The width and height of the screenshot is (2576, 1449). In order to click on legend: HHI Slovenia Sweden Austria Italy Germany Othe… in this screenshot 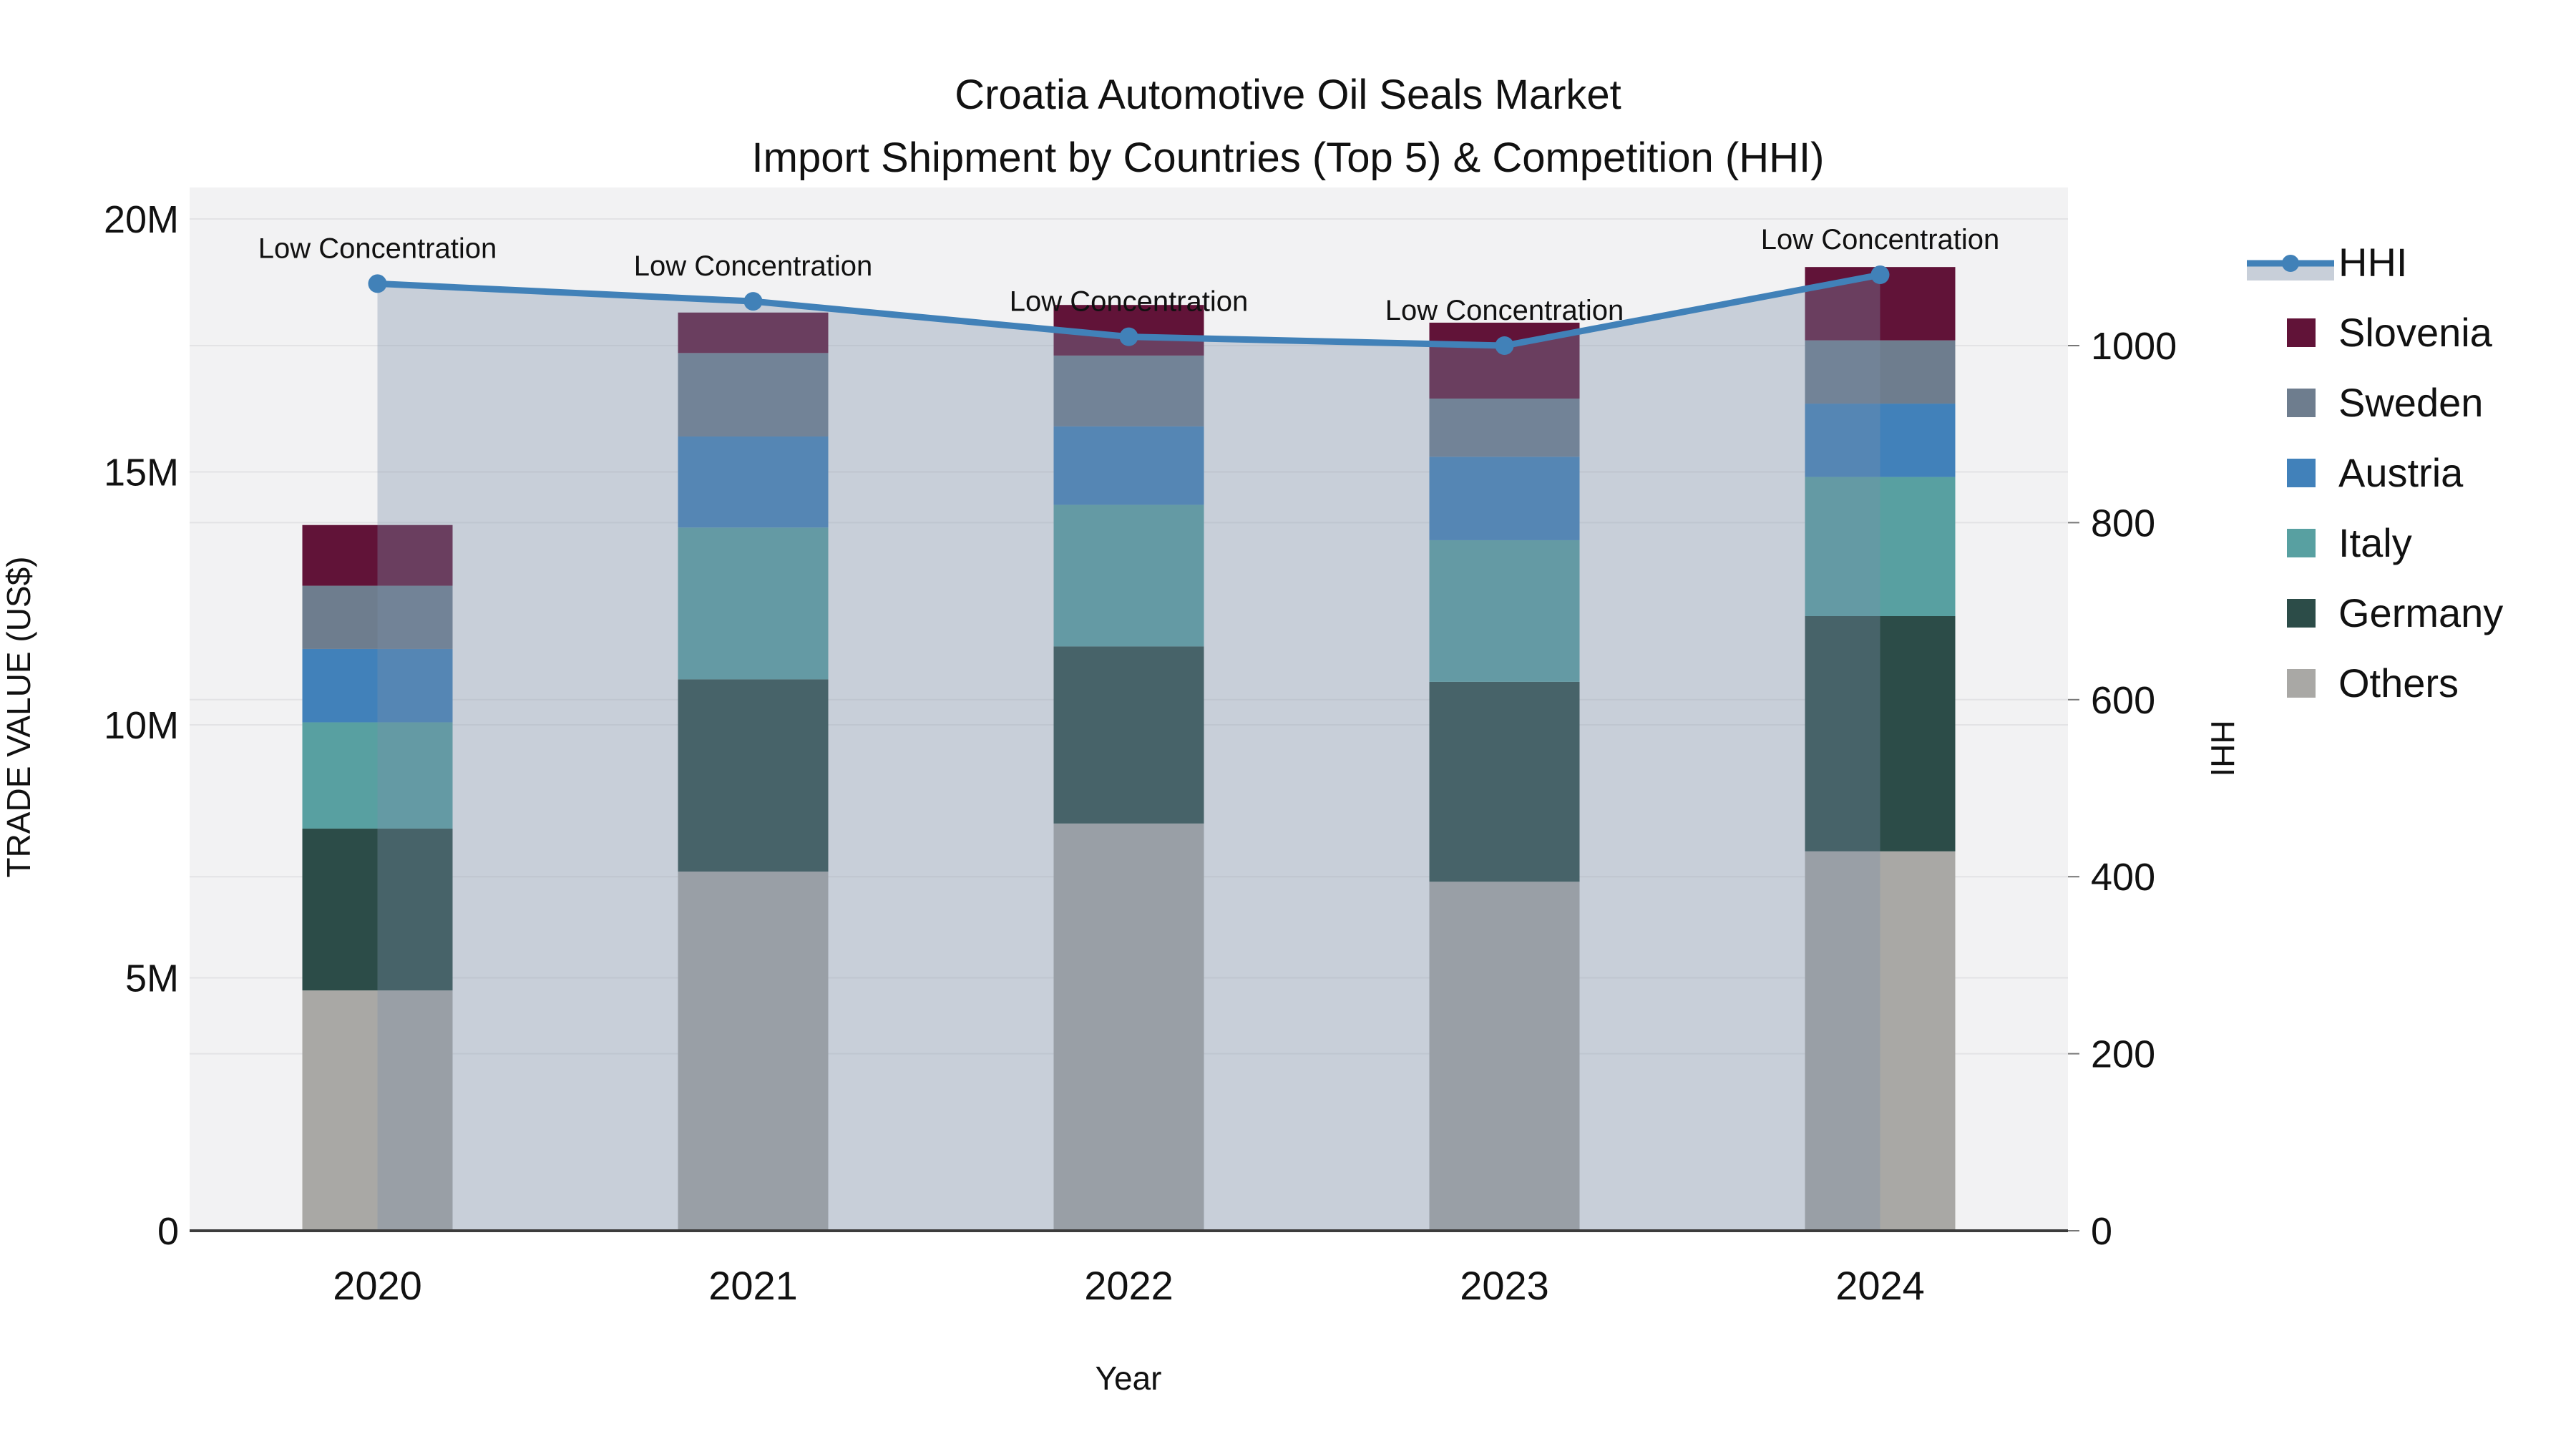, I will do `click(2375, 473)`.